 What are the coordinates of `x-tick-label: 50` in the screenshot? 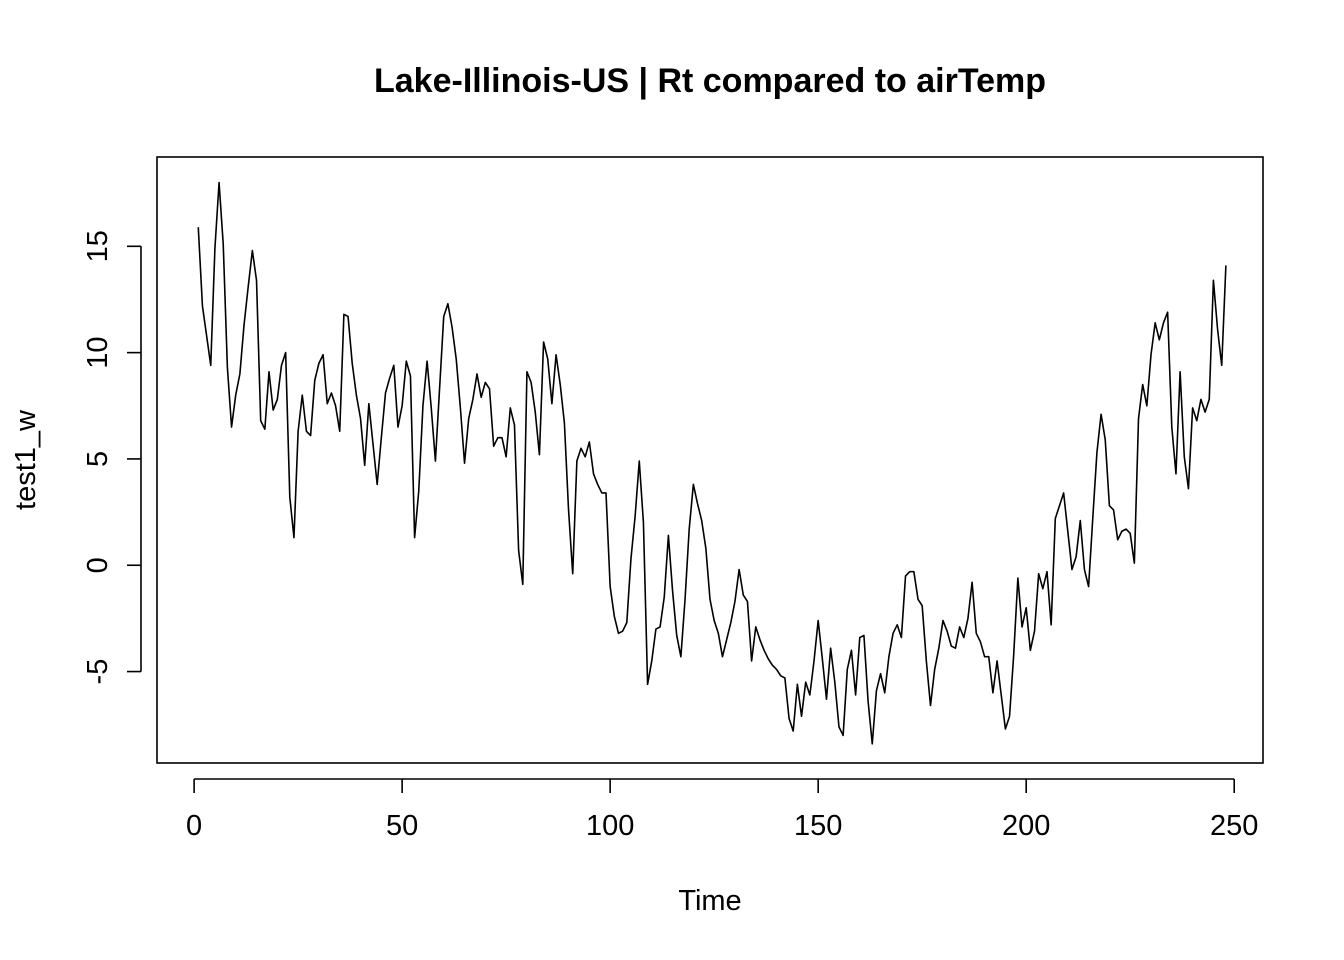 It's located at (402, 826).